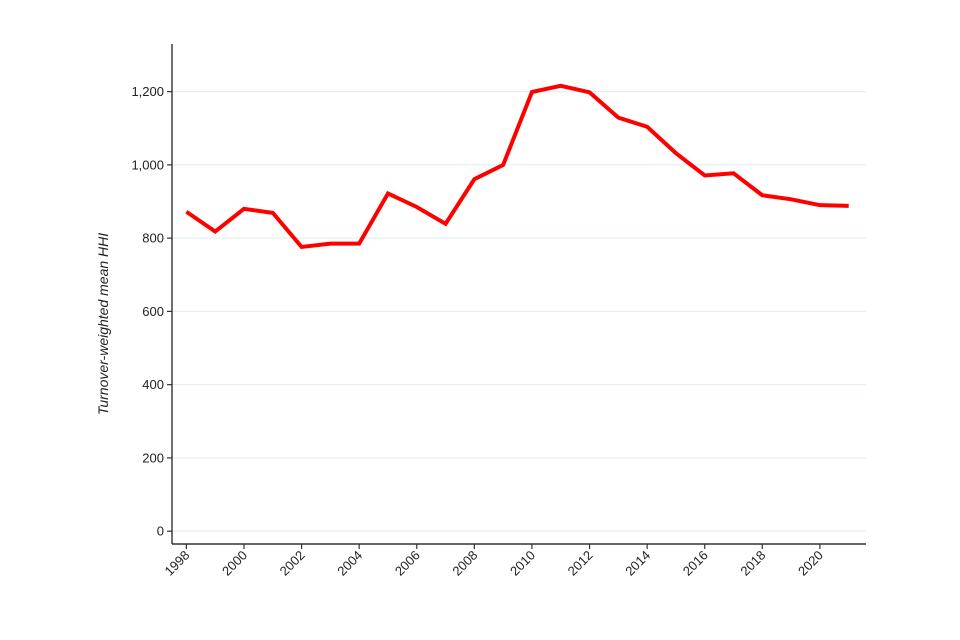 This screenshot has width=960, height=640. What do you see at coordinates (349, 563) in the screenshot?
I see `x-tick-label: 2004` at bounding box center [349, 563].